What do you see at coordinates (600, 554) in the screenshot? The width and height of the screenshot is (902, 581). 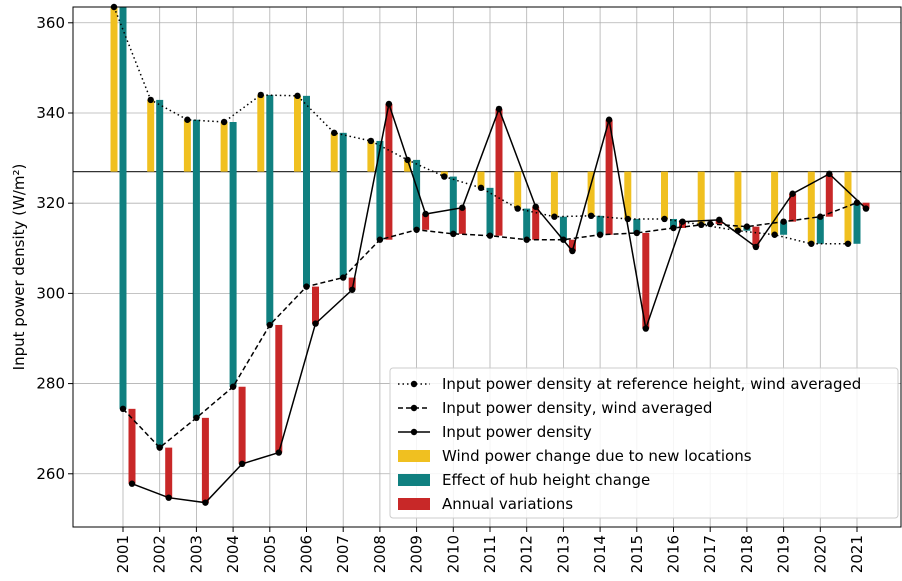 I see `x-tick-label: 2014` at bounding box center [600, 554].